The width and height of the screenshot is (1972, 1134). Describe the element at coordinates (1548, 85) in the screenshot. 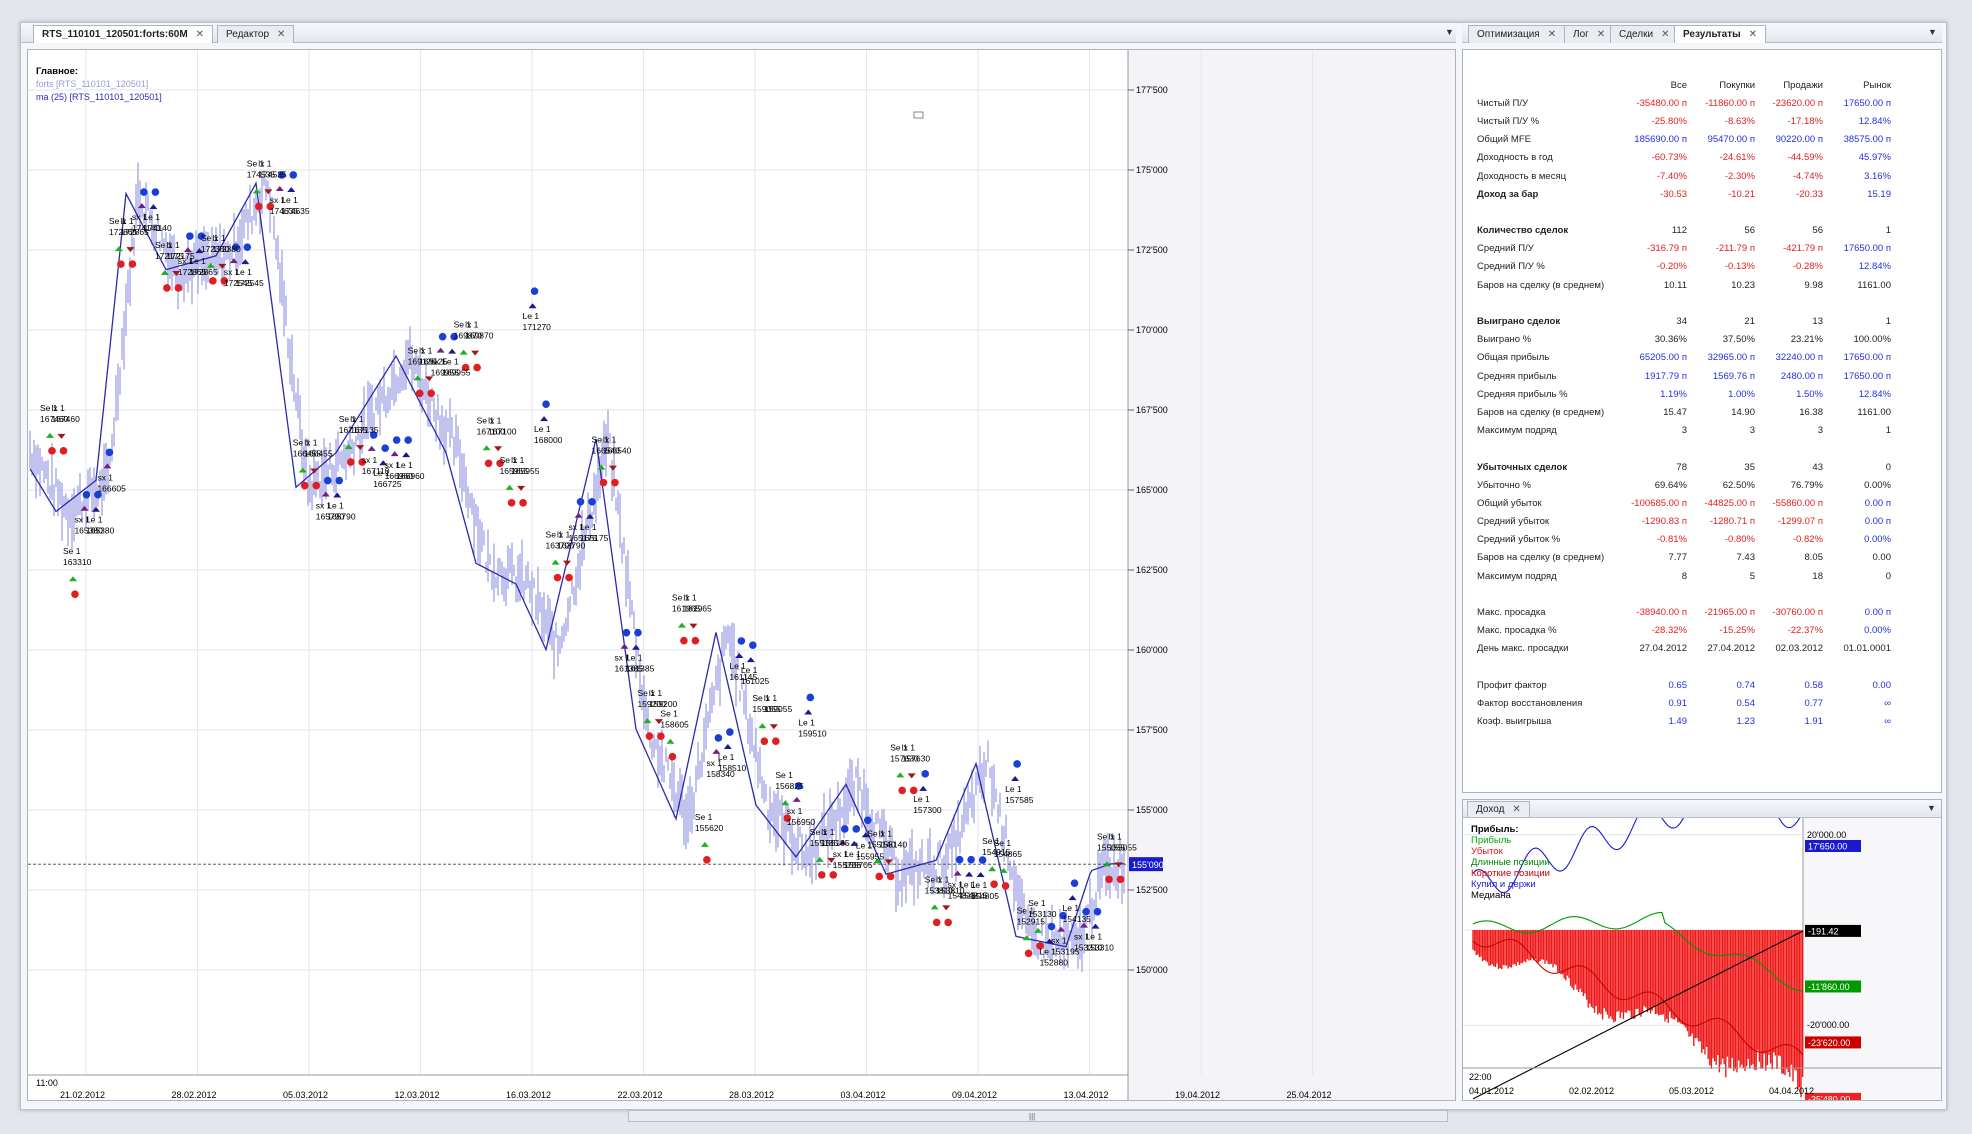

I see `results-column-header` at that location.